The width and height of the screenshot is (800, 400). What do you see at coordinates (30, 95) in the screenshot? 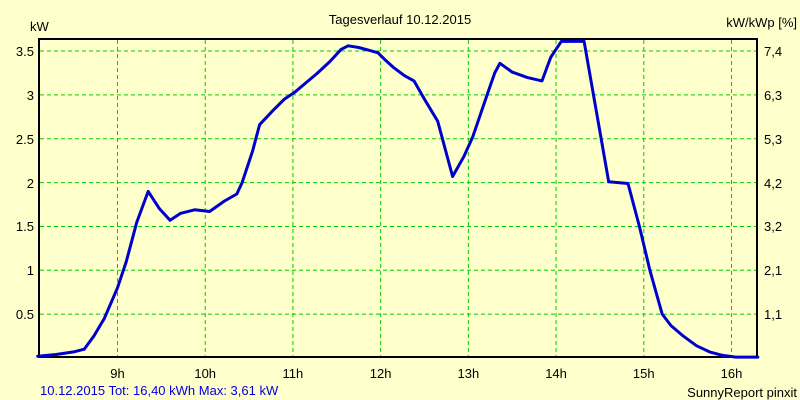
I see `left-axis-tick-label: 3` at bounding box center [30, 95].